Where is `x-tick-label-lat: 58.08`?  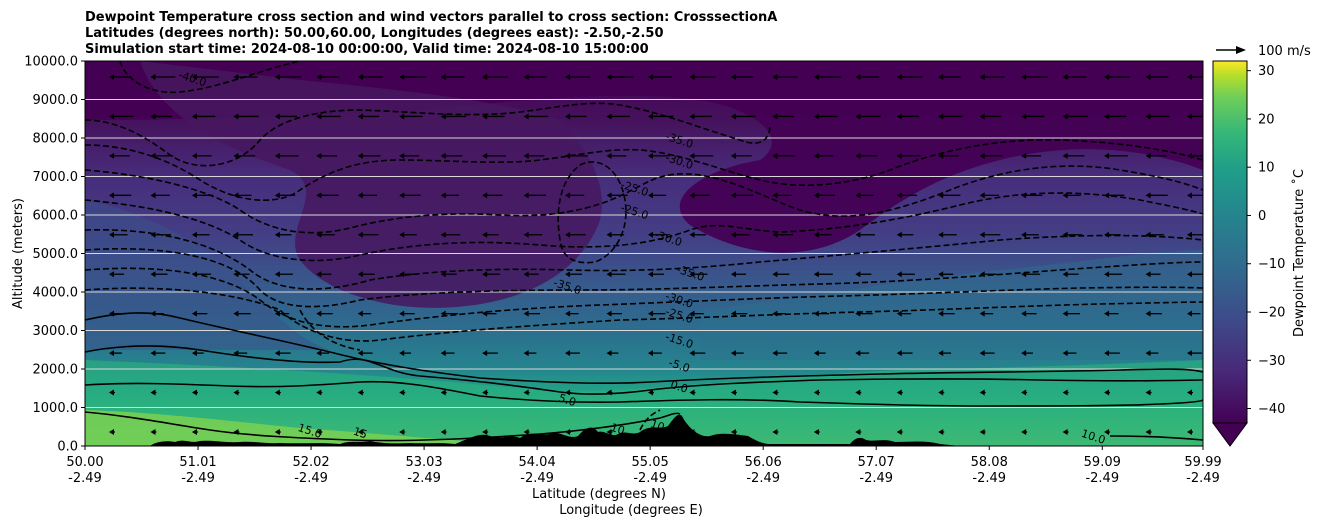 x-tick-label-lat: 58.08 is located at coordinates (989, 462).